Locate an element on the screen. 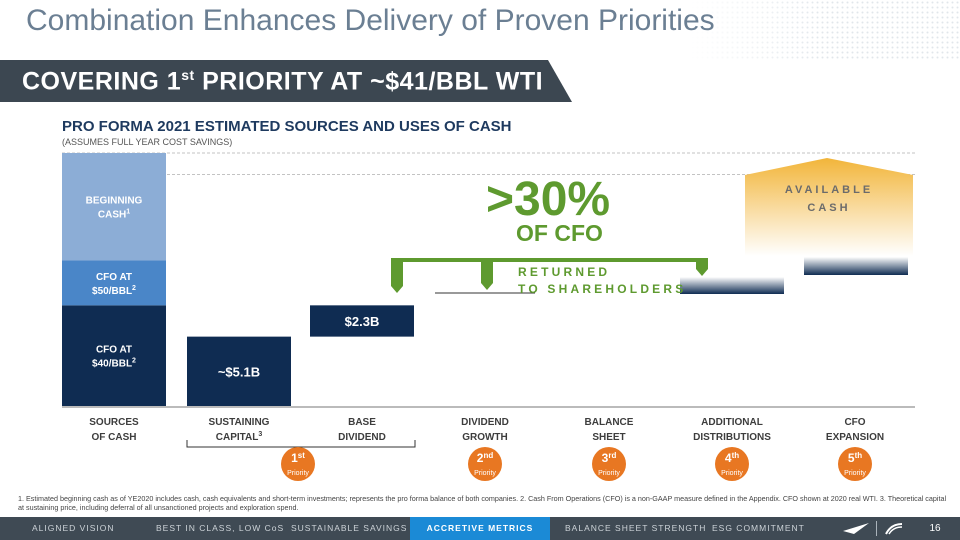 This screenshot has height=540, width=960. priority-badge-number-3: 4th is located at coordinates (732, 458).